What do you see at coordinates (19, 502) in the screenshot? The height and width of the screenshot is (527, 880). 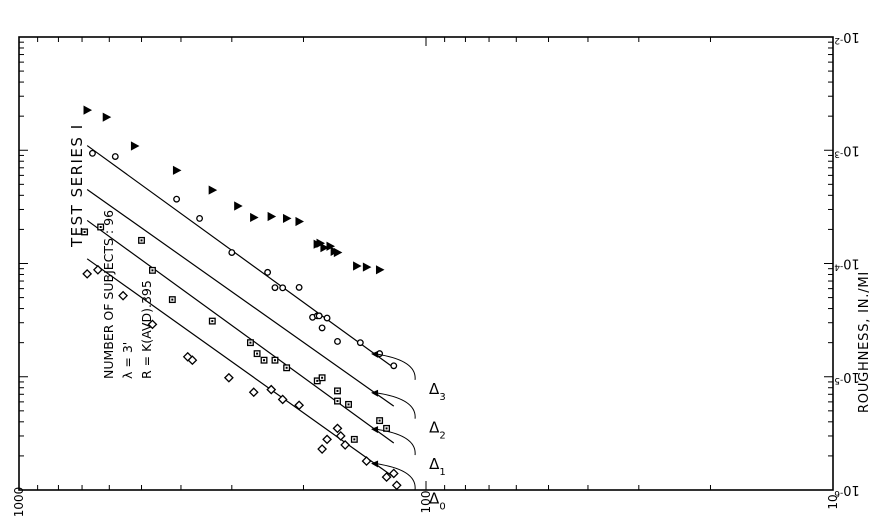 I see `x-tick-label: 1000` at bounding box center [19, 502].